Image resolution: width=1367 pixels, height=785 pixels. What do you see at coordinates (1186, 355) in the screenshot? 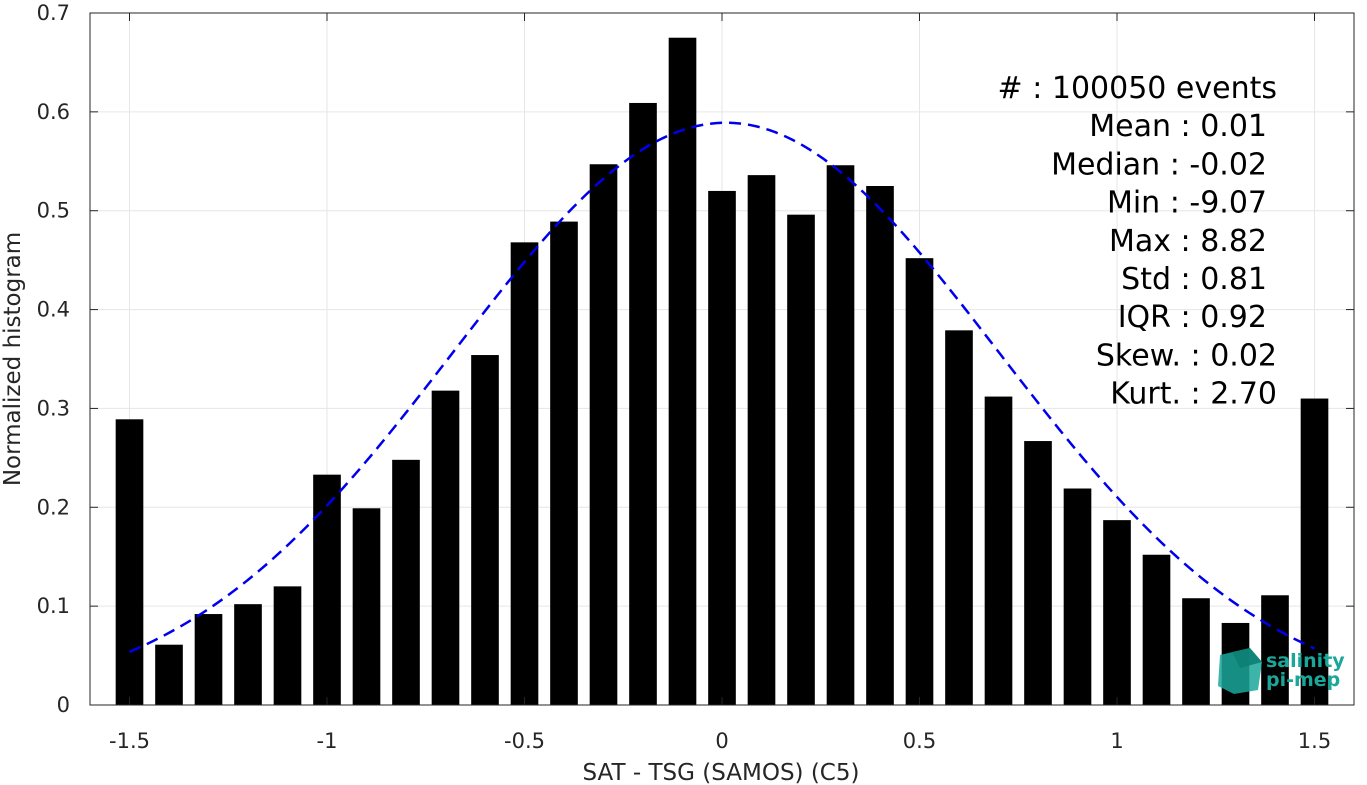
I see `stat-line: Skew. : 0.02` at bounding box center [1186, 355].